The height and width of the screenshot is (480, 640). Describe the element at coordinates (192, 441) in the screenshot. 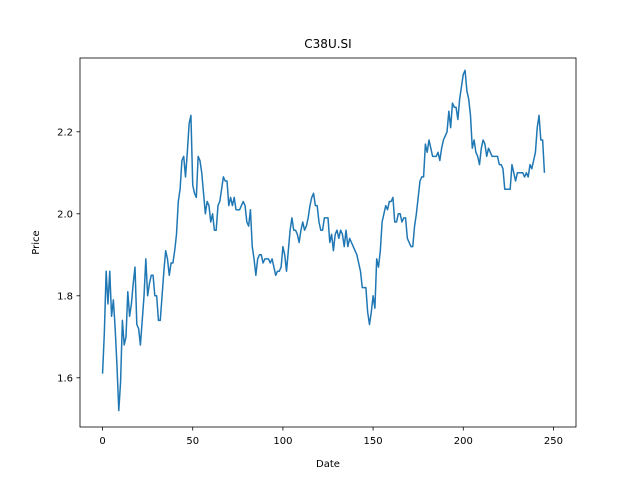

I see `x-tick-label: 50` at that location.